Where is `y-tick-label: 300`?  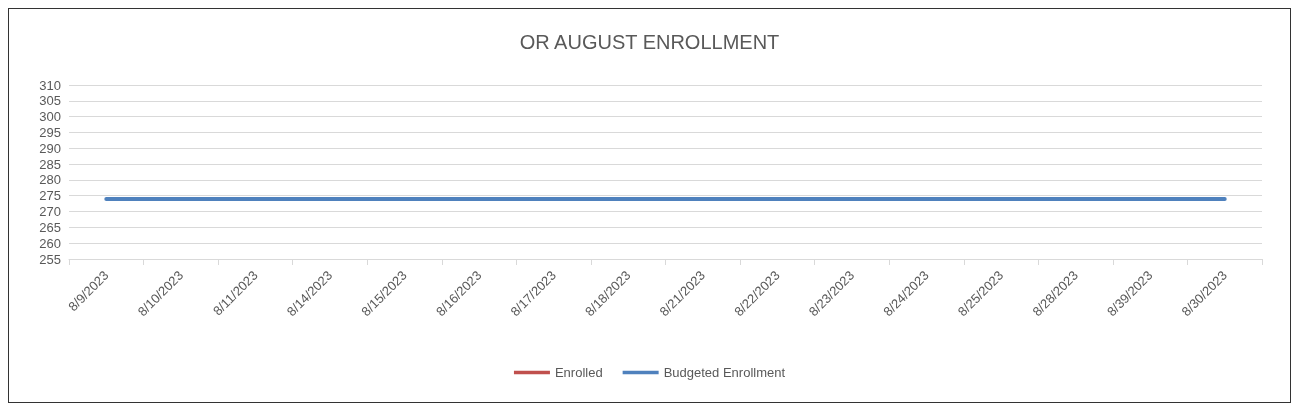
y-tick-label: 300 is located at coordinates (50, 117).